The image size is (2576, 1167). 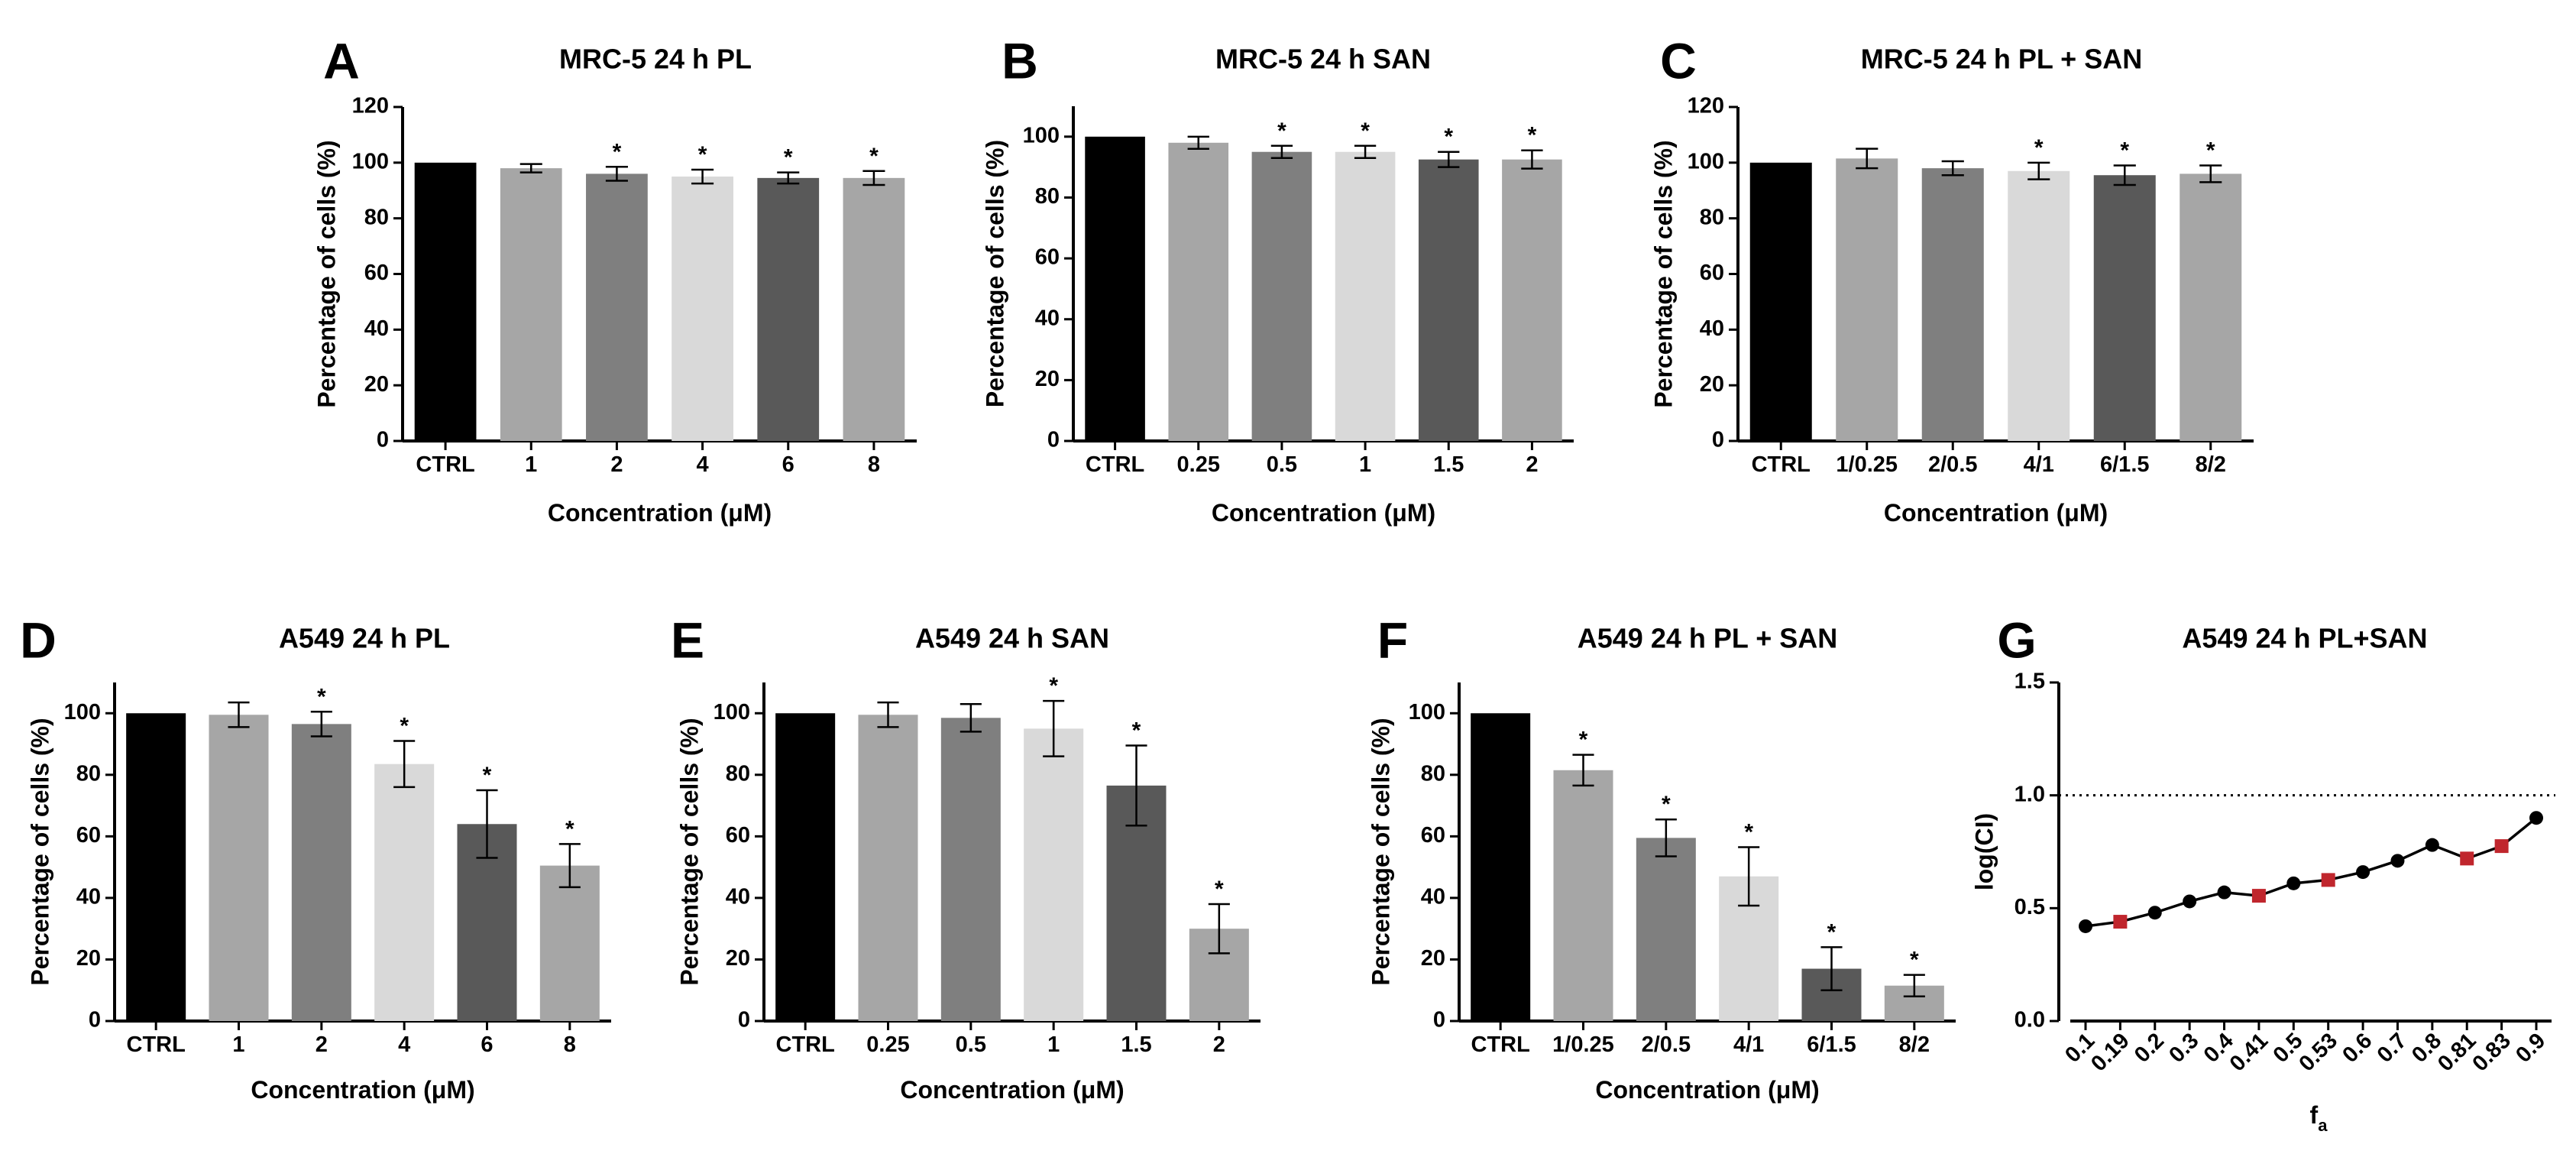 I want to click on panel-g-letter: G, so click(x=2016, y=639).